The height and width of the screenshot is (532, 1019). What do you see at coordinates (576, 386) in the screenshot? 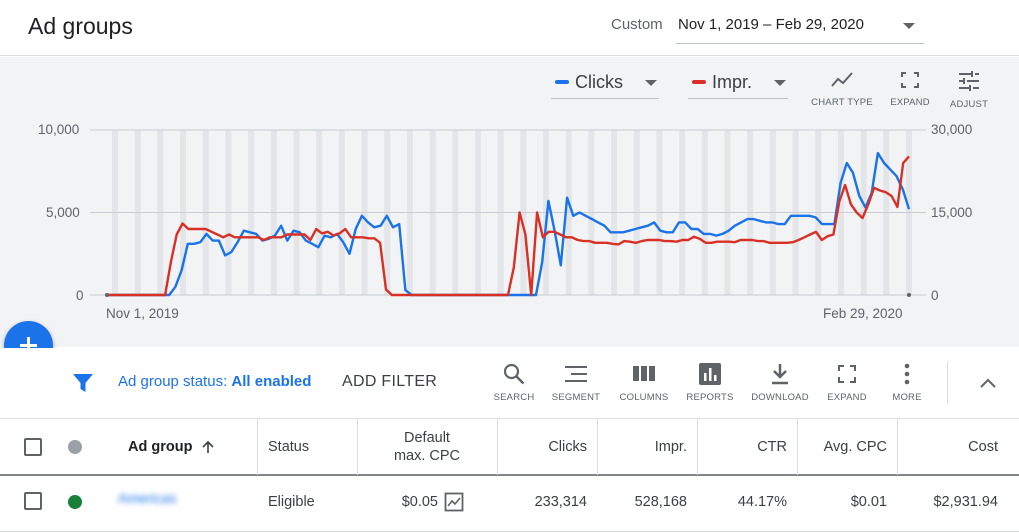
I see `segment-button: SEGMENT` at bounding box center [576, 386].